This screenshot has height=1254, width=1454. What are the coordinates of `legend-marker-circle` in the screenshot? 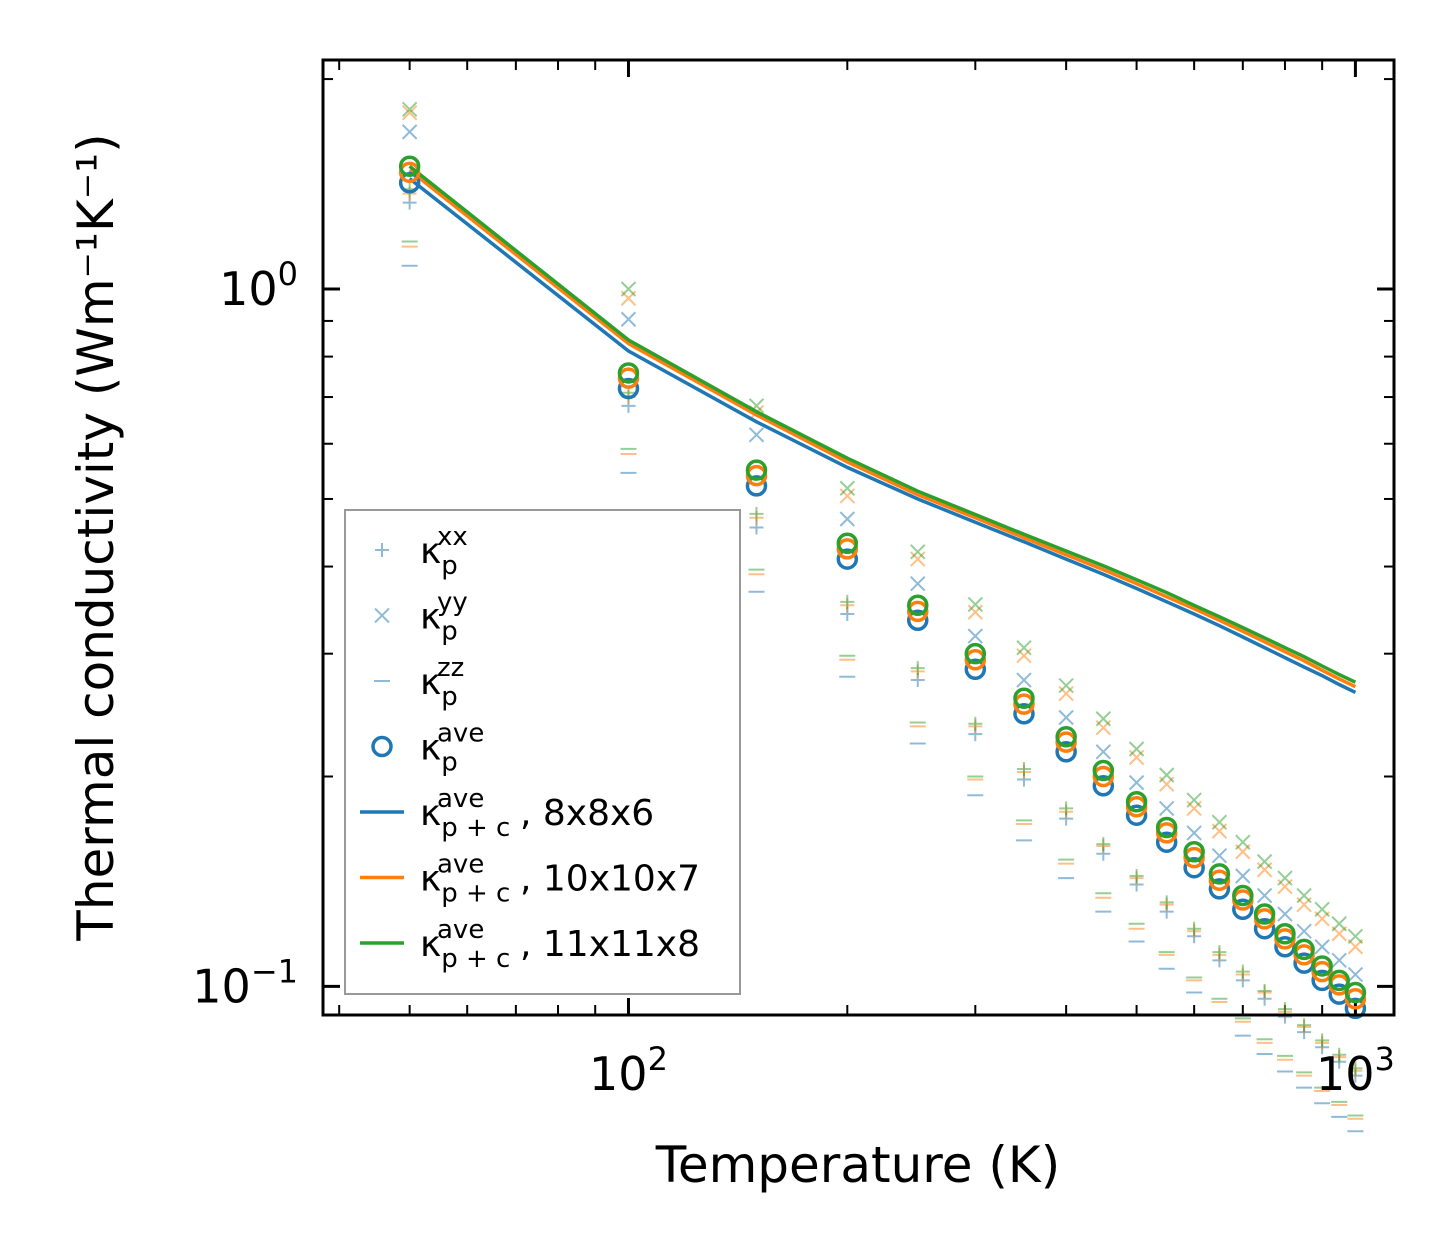 It's located at (382, 746).